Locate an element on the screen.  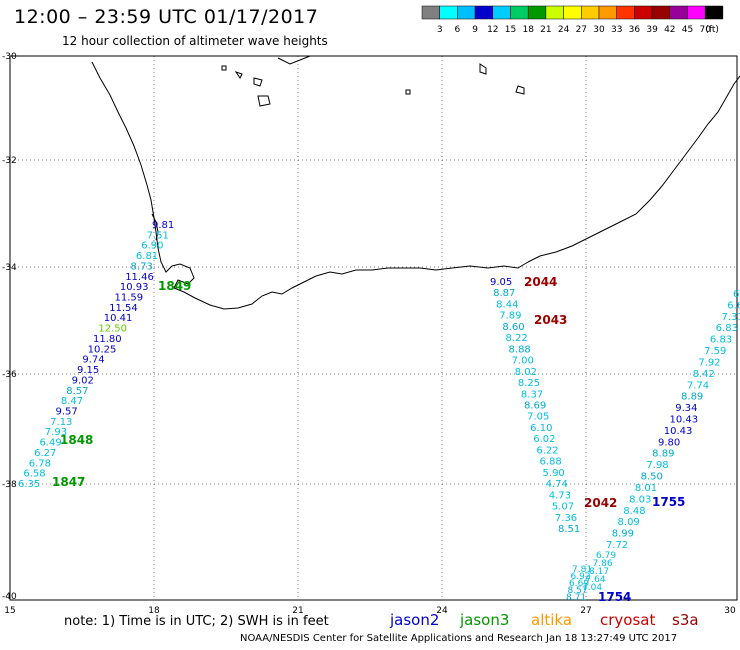
wave-height-label: 12.50 is located at coordinates (112, 329).